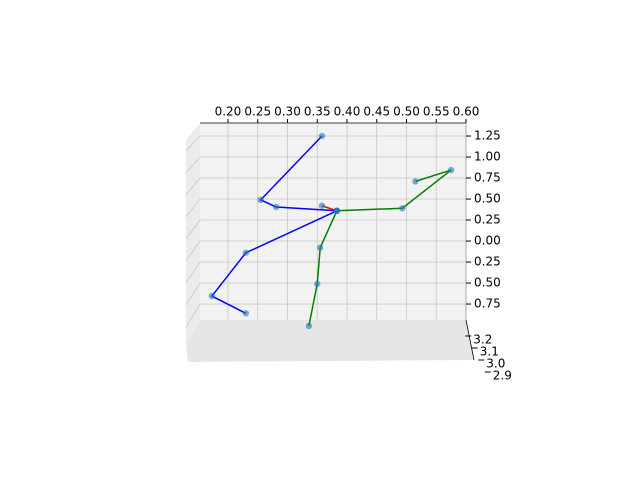 The width and height of the screenshot is (640, 480). I want to click on z-tick-label: 3.2, so click(482, 340).